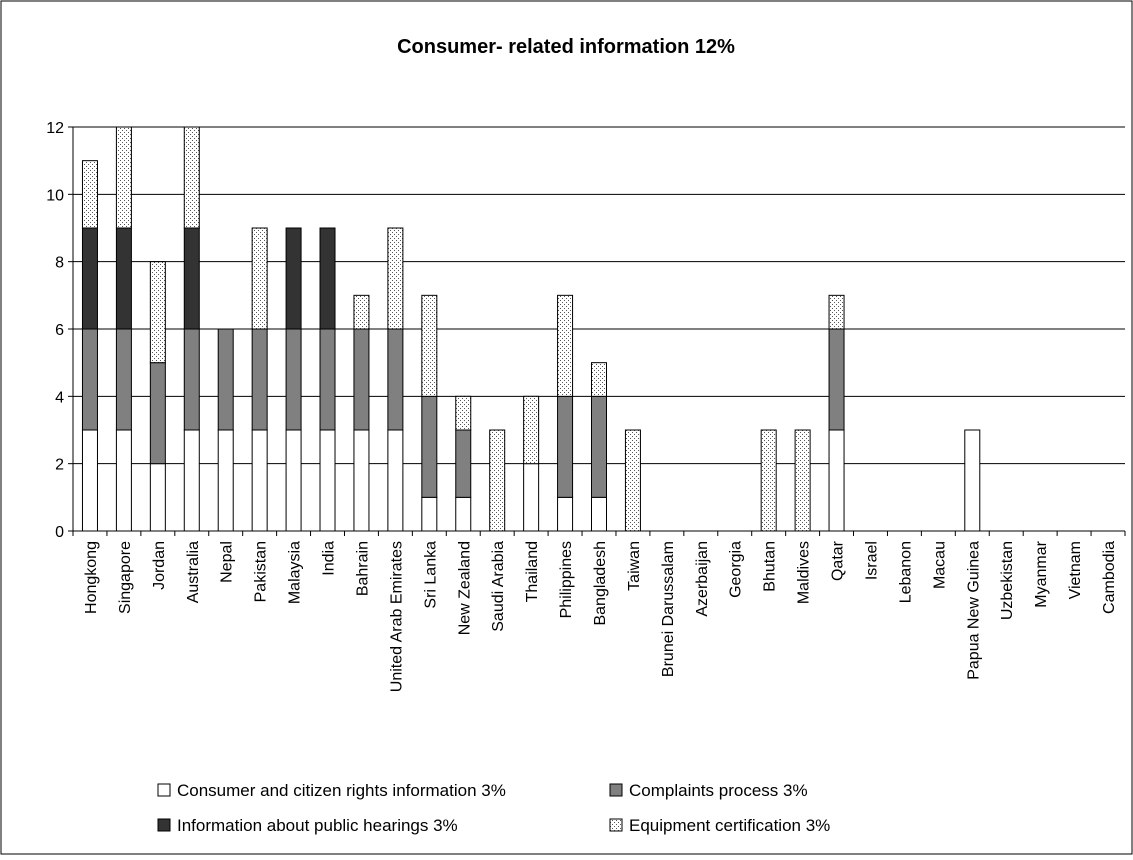  I want to click on y-tick-label: 2, so click(59, 465).